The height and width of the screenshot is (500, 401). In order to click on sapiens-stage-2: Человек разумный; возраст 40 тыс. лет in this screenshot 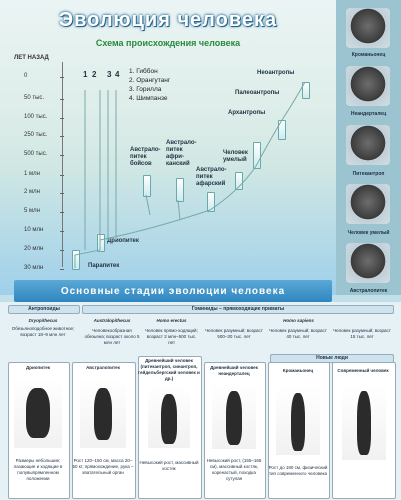, I will do `click(298, 333)`.